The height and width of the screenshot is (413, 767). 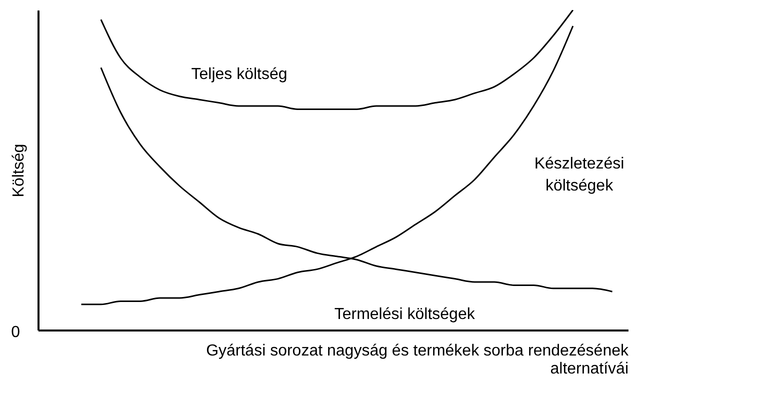 What do you see at coordinates (405, 314) in the screenshot?
I see `series-label: Termelési költségek` at bounding box center [405, 314].